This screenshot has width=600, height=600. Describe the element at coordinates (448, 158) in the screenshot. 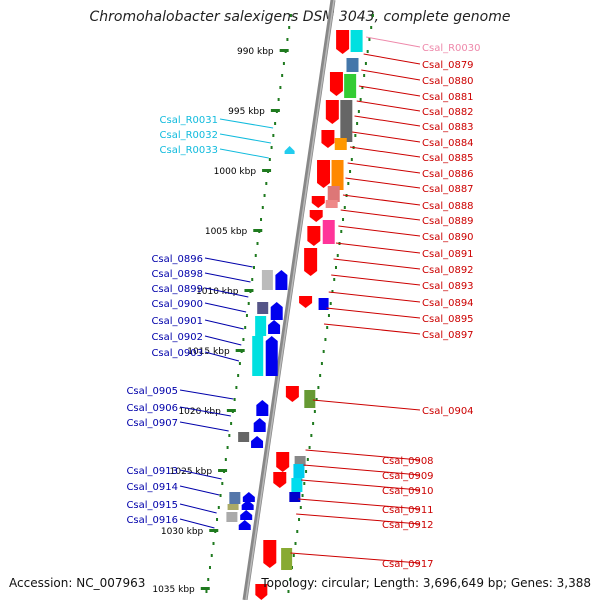

I see `gene-label: Csal_0885` at that location.